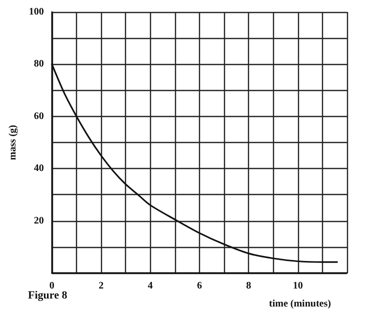 The image size is (379, 321). What do you see at coordinates (199, 286) in the screenshot?
I see `x-tick-label: 6` at bounding box center [199, 286].